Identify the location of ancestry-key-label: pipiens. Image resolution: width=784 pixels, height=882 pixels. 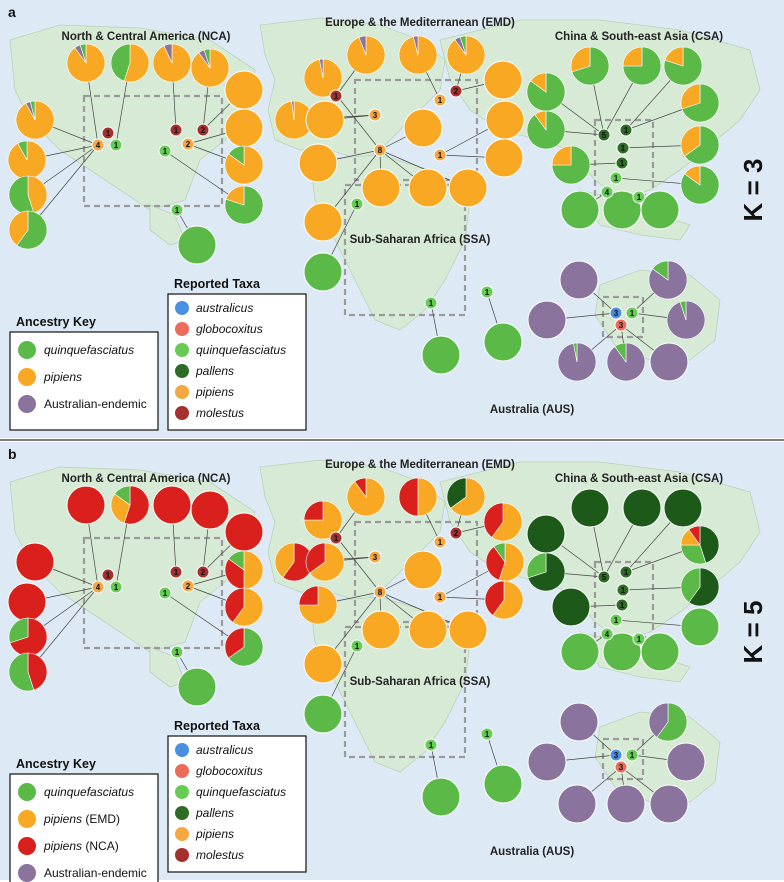
(62, 377).